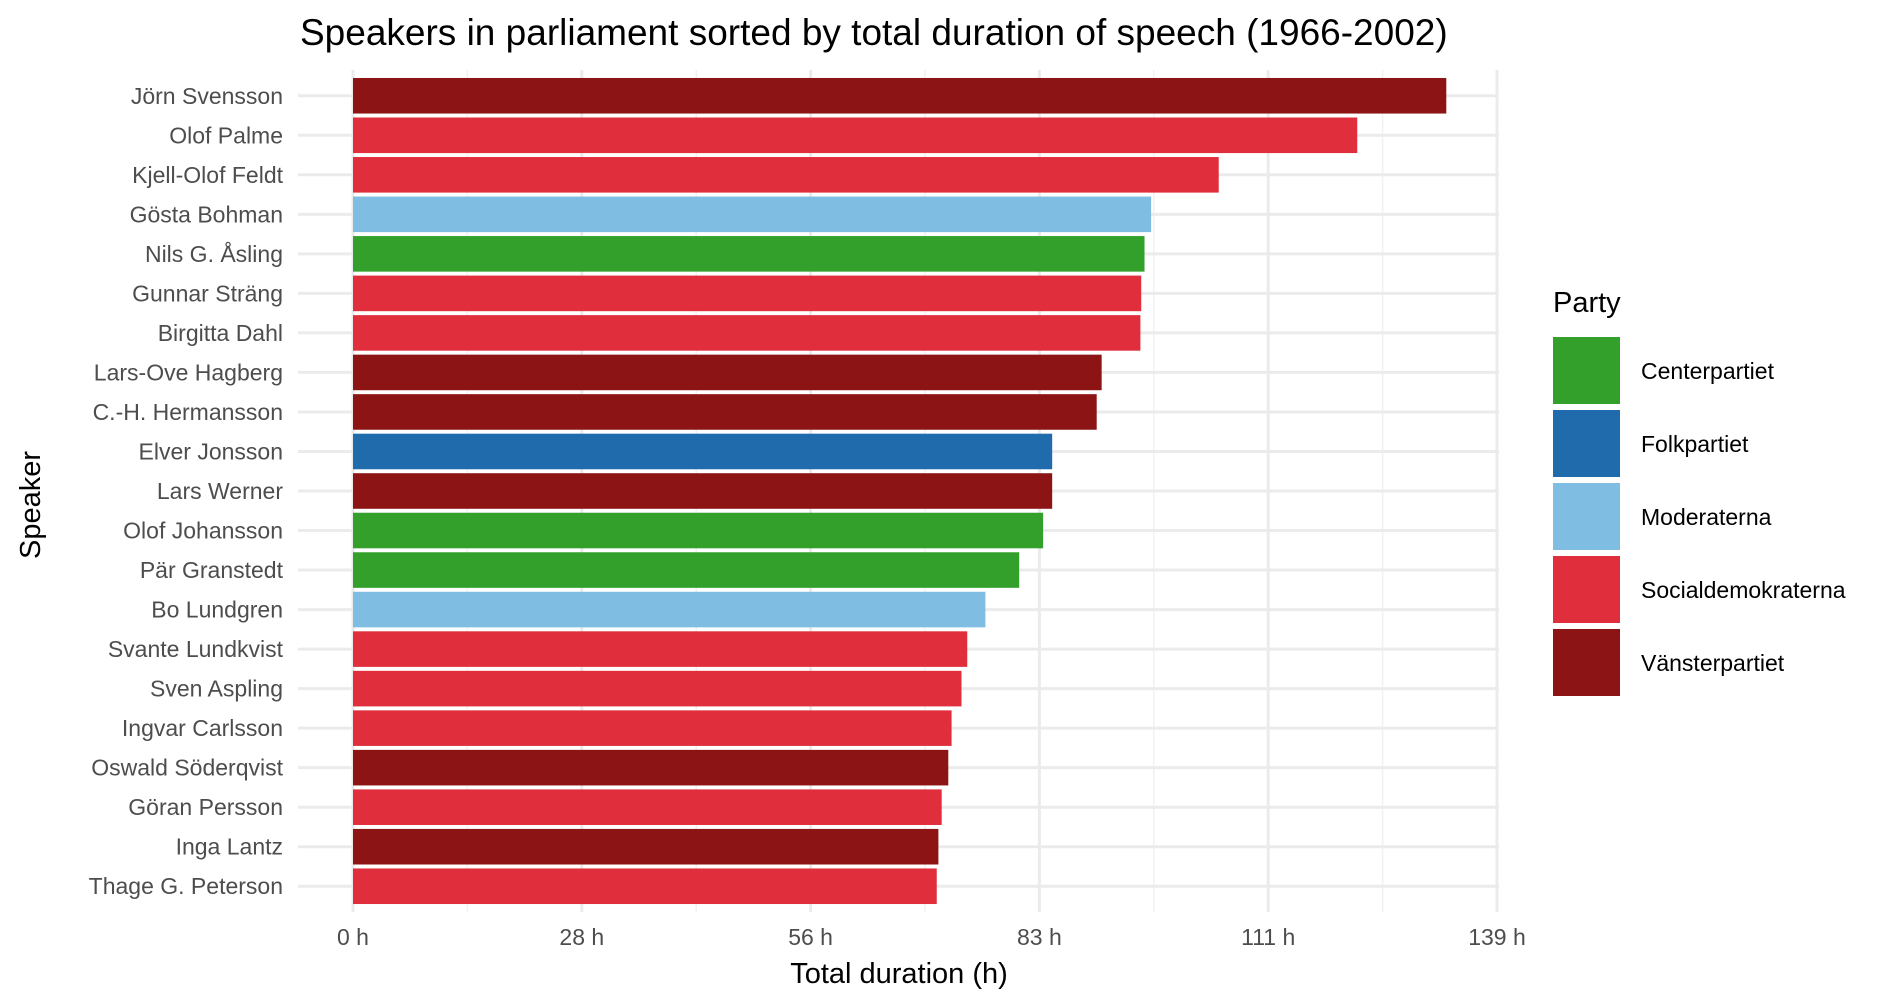 The height and width of the screenshot is (1000, 1900). I want to click on x-tick-label: 83 h, so click(1039, 937).